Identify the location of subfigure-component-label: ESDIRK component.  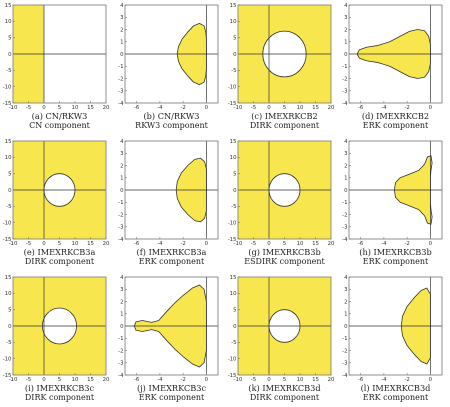
(284, 261).